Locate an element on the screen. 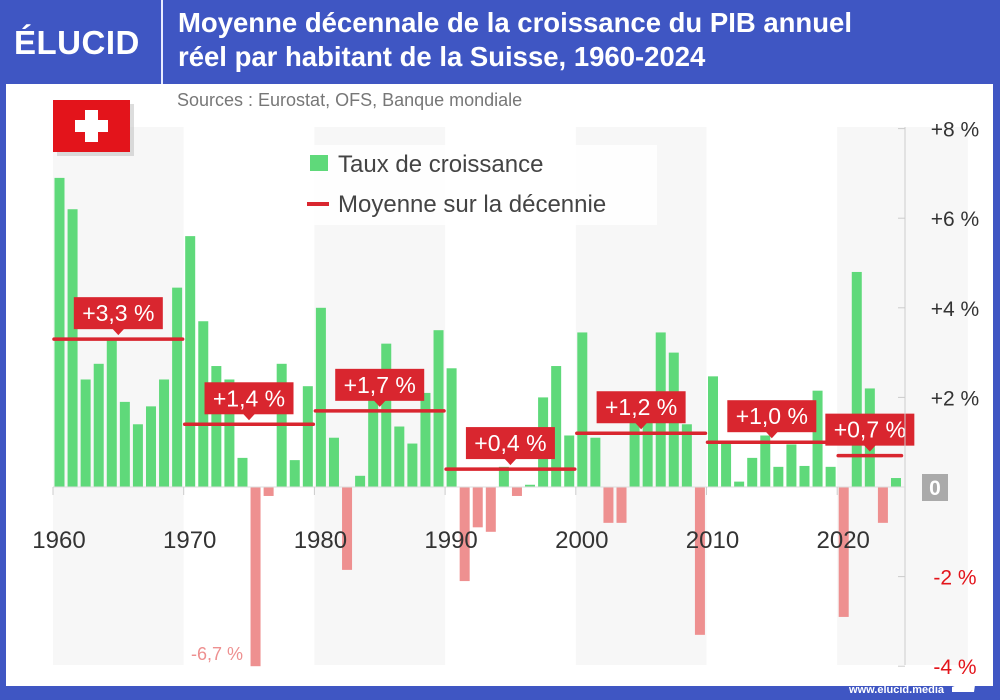 Image resolution: width=1000 pixels, height=700 pixels. bar-1993 is located at coordinates (490, 509).